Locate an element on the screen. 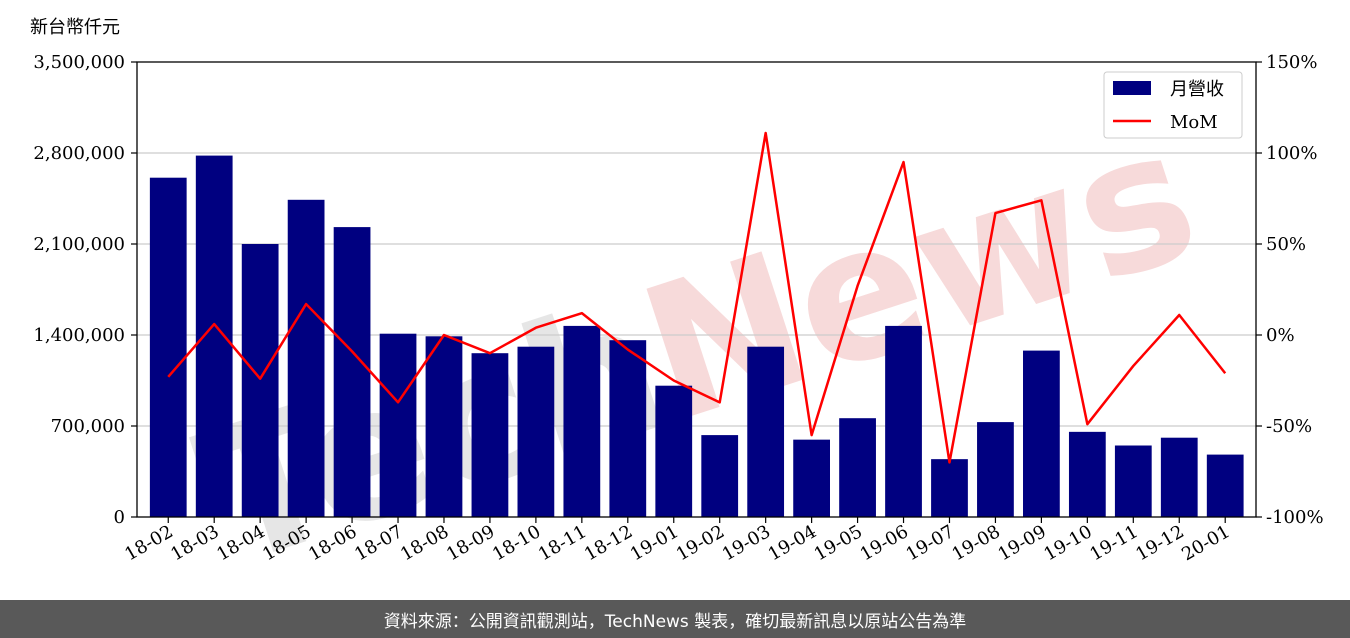  right-tick-label: -100% is located at coordinates (1295, 517).